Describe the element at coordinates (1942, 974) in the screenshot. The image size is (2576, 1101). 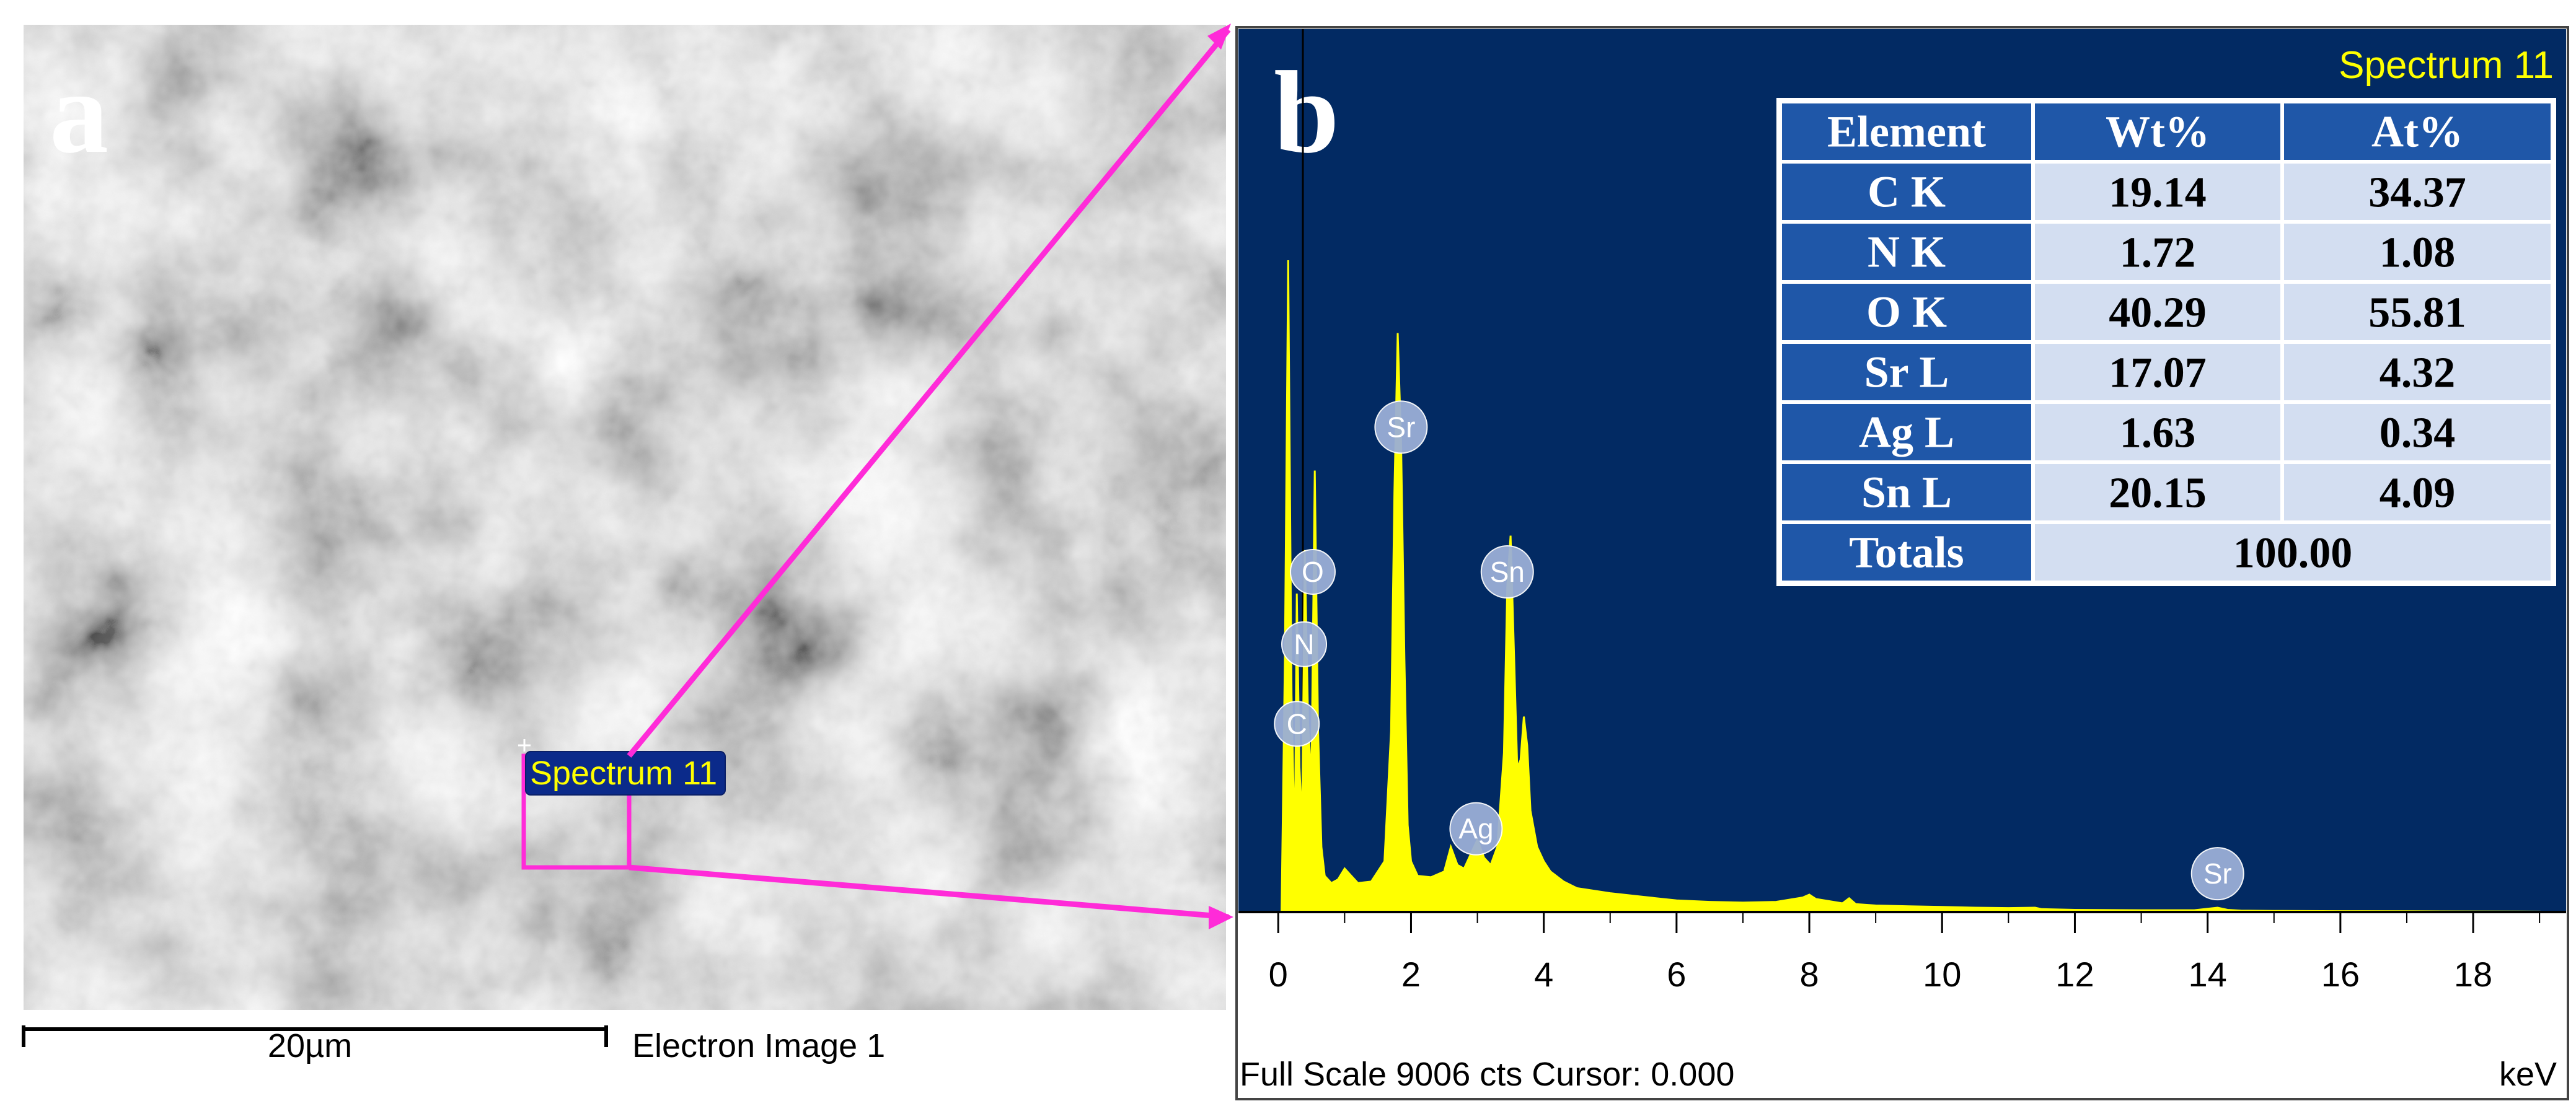
I see `x-tick-label: 10` at that location.